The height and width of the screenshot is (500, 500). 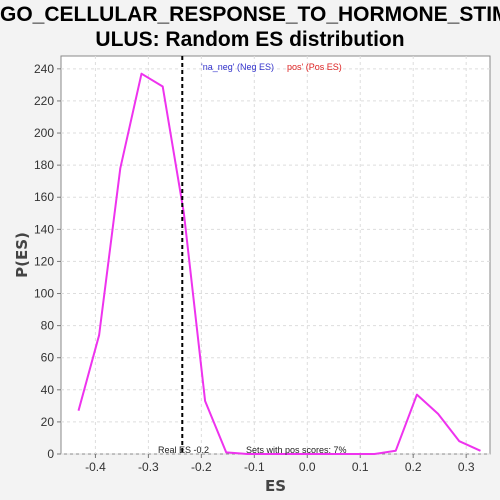 I want to click on y-tick-label: 160, so click(x=44, y=197).